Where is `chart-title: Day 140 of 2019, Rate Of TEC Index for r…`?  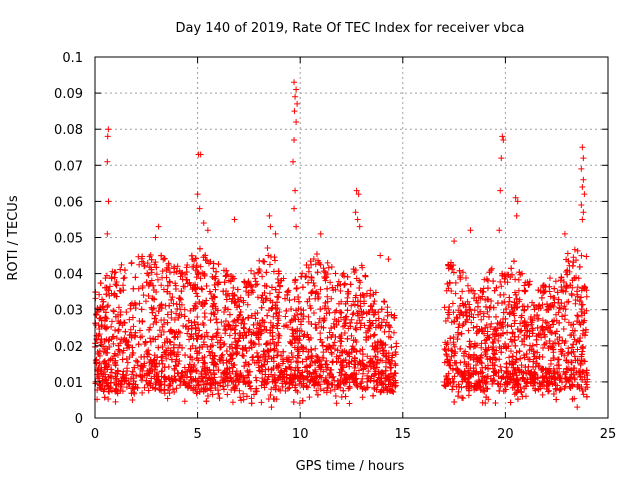 chart-title: Day 140 of 2019, Rate Of TEC Index for r… is located at coordinates (350, 28).